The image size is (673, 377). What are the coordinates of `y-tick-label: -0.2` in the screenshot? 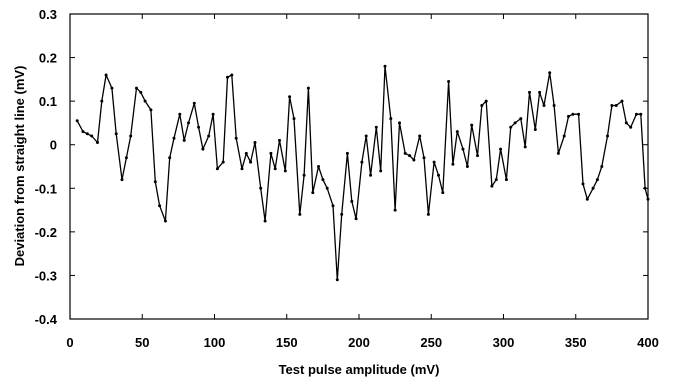 It's located at (46, 232).